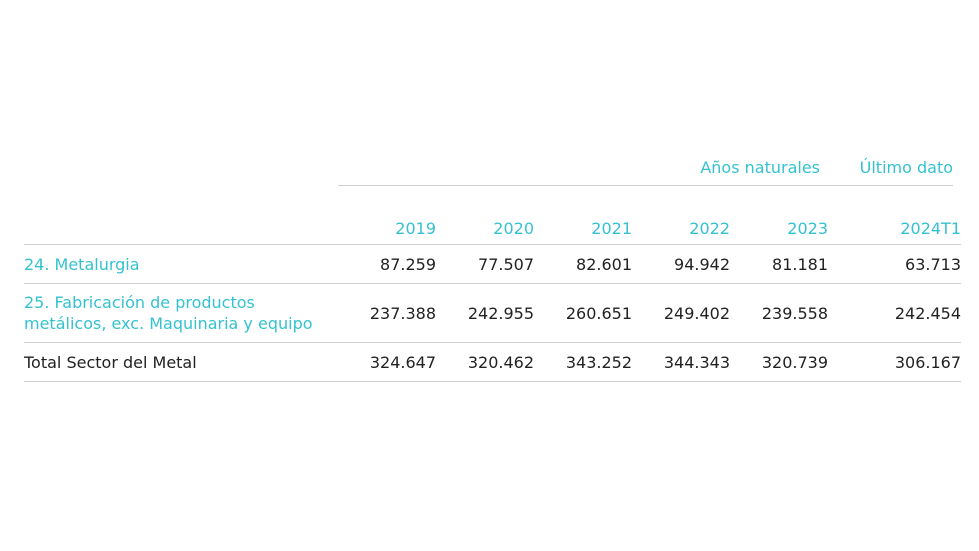 Image resolution: width=979 pixels, height=551 pixels. I want to click on cell-value: 320.462, so click(485, 362).